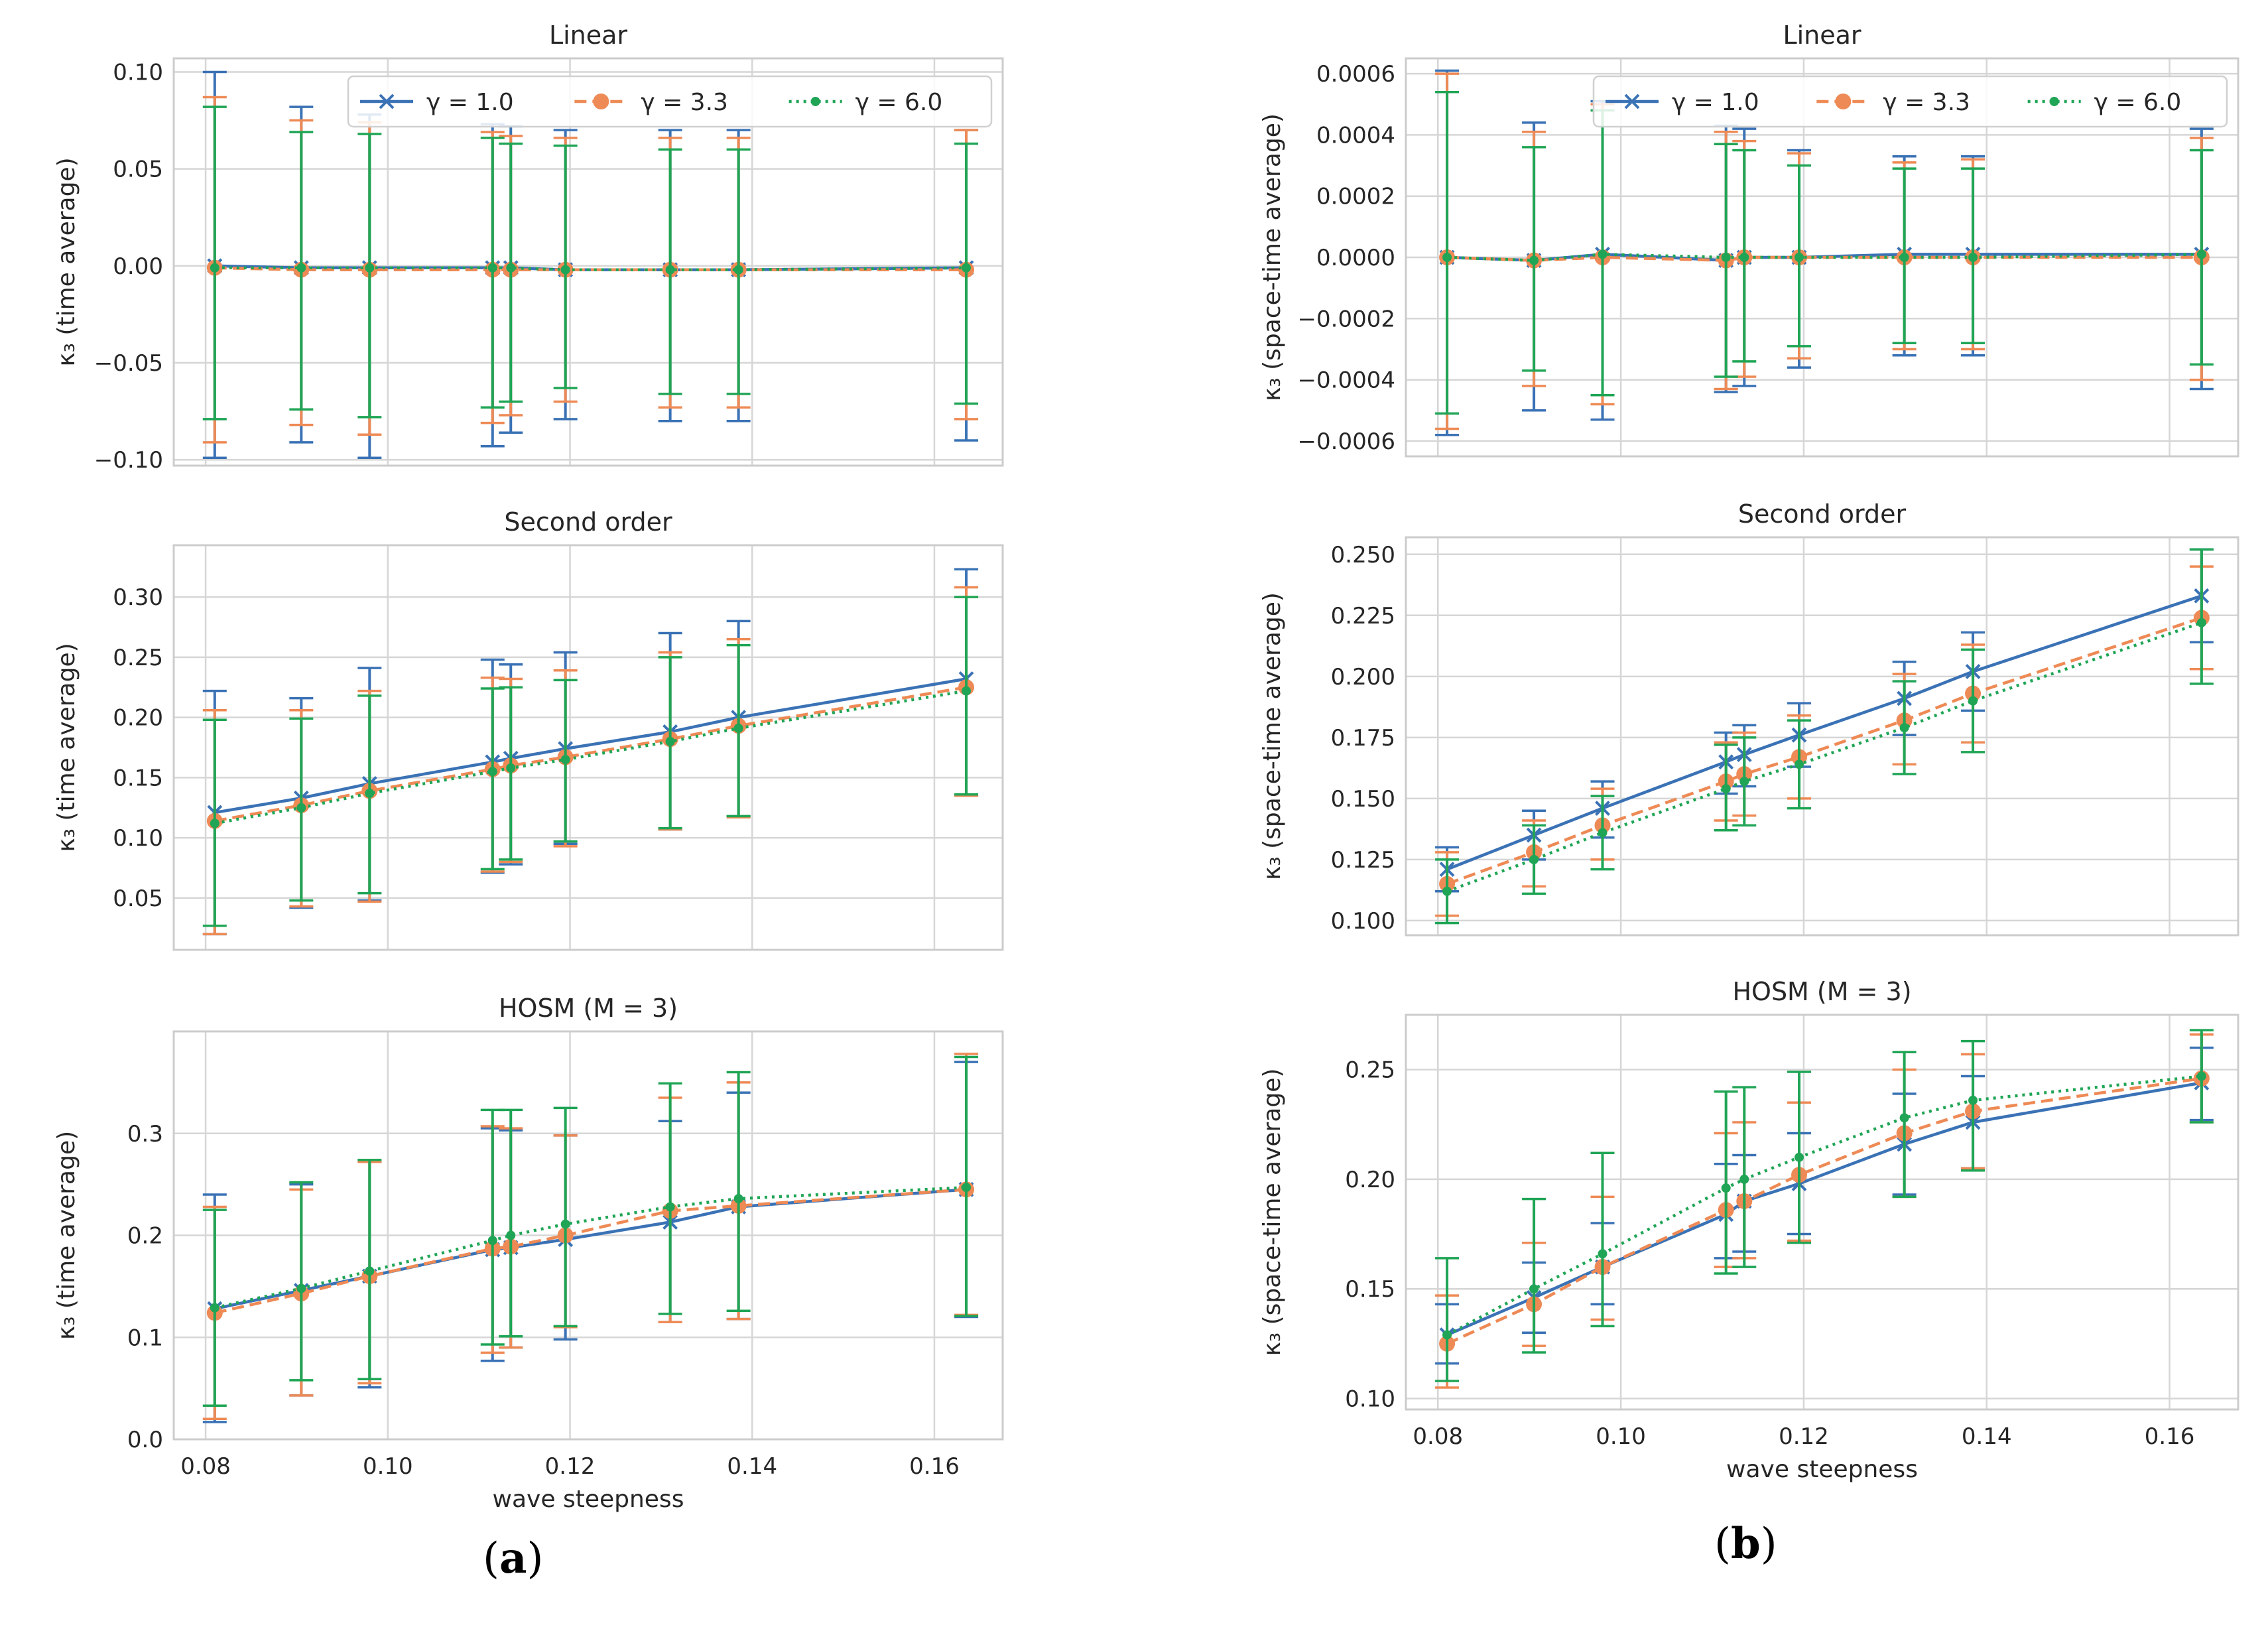 The width and height of the screenshot is (2268, 1633). What do you see at coordinates (1363, 921) in the screenshot?
I see `y-tick-label: 0.100` at bounding box center [1363, 921].